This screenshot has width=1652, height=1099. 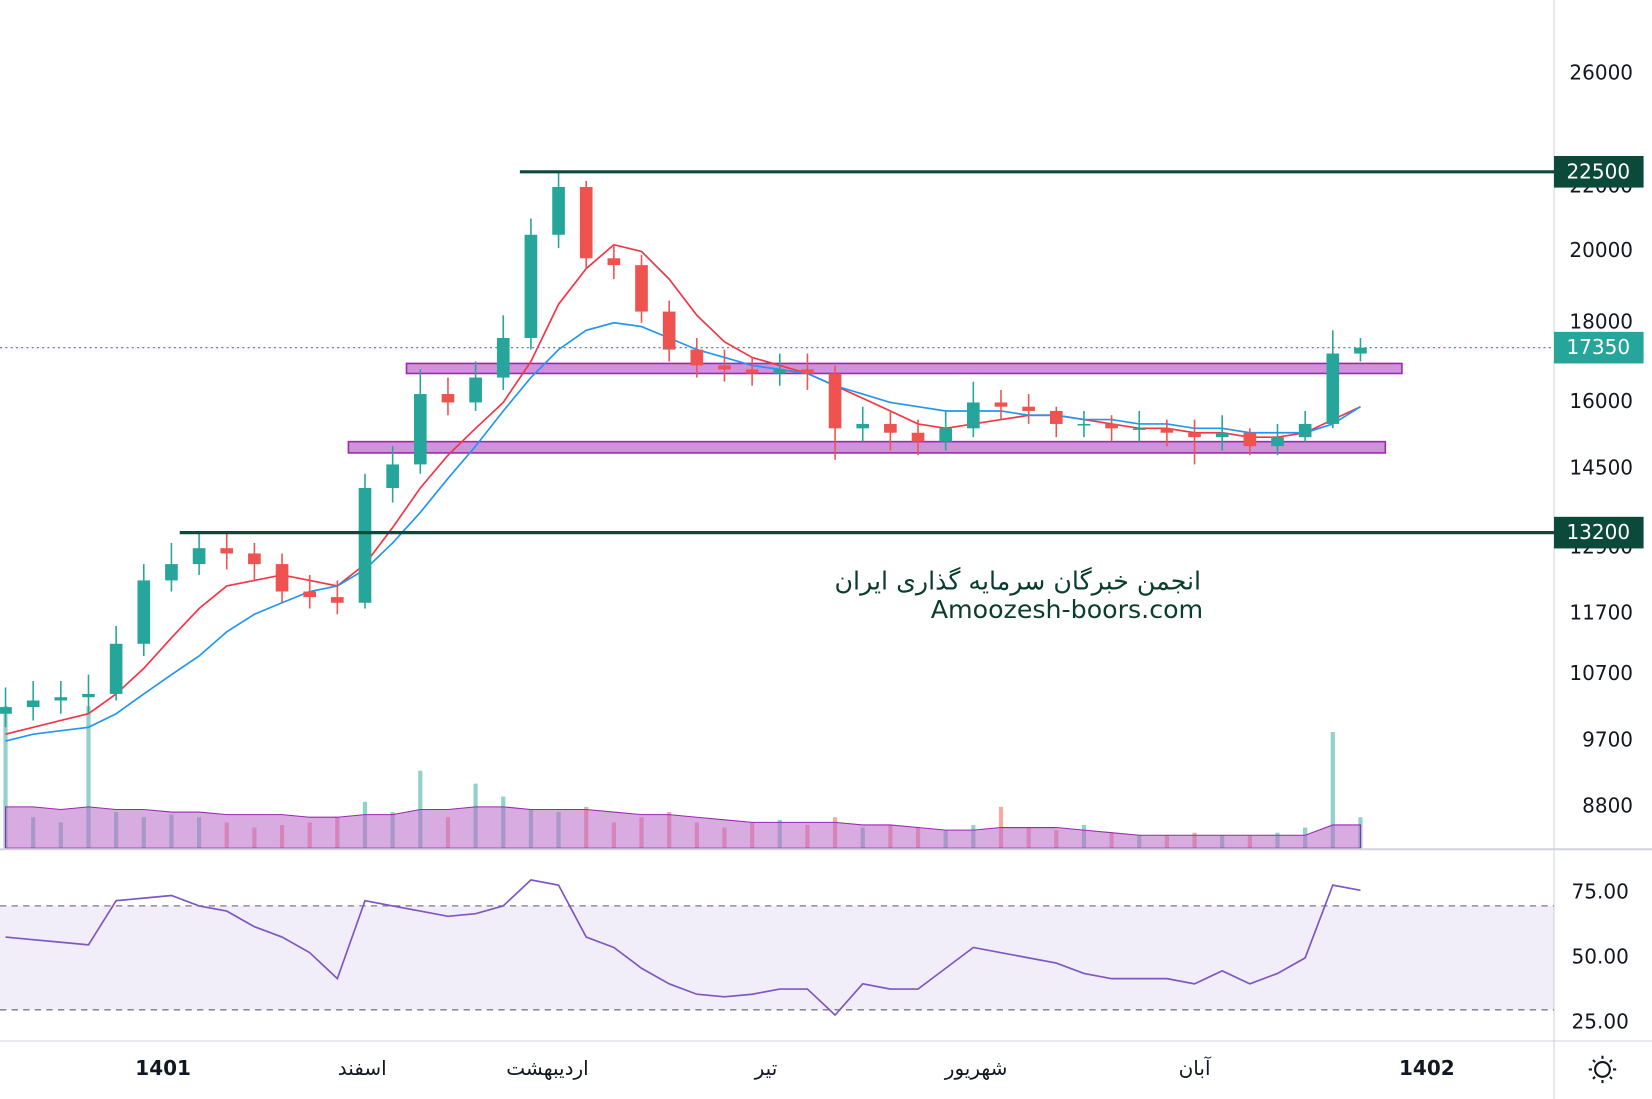 I want to click on rsi-tick-label: 75.00, so click(x=1600, y=891).